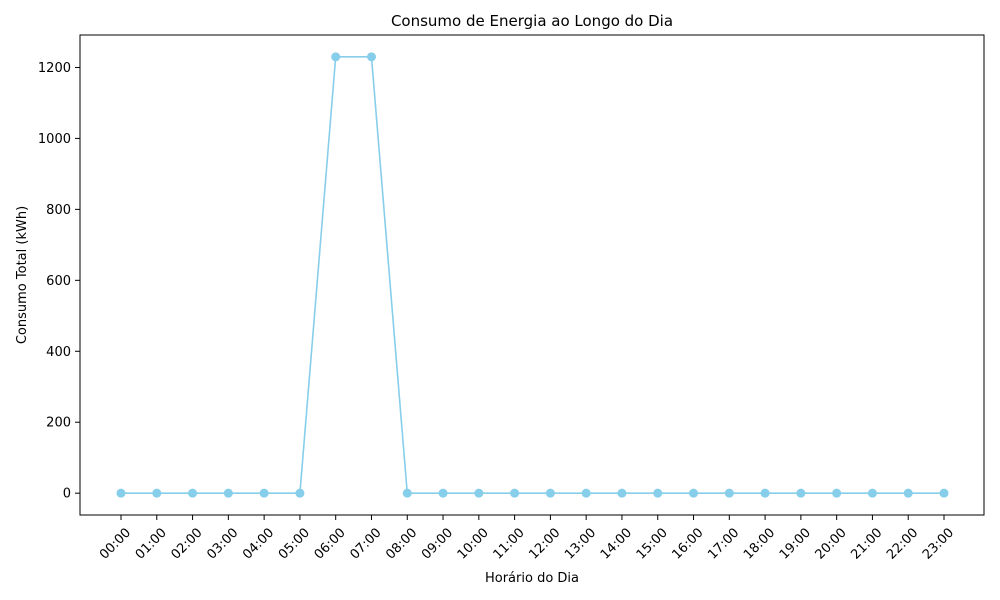  I want to click on x-tick-label: 05:00, so click(294, 543).